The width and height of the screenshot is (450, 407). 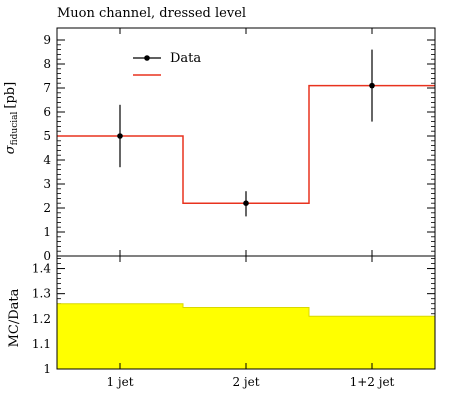 I want to click on ratio-ylabel: MC/Data, so click(x=14, y=317).